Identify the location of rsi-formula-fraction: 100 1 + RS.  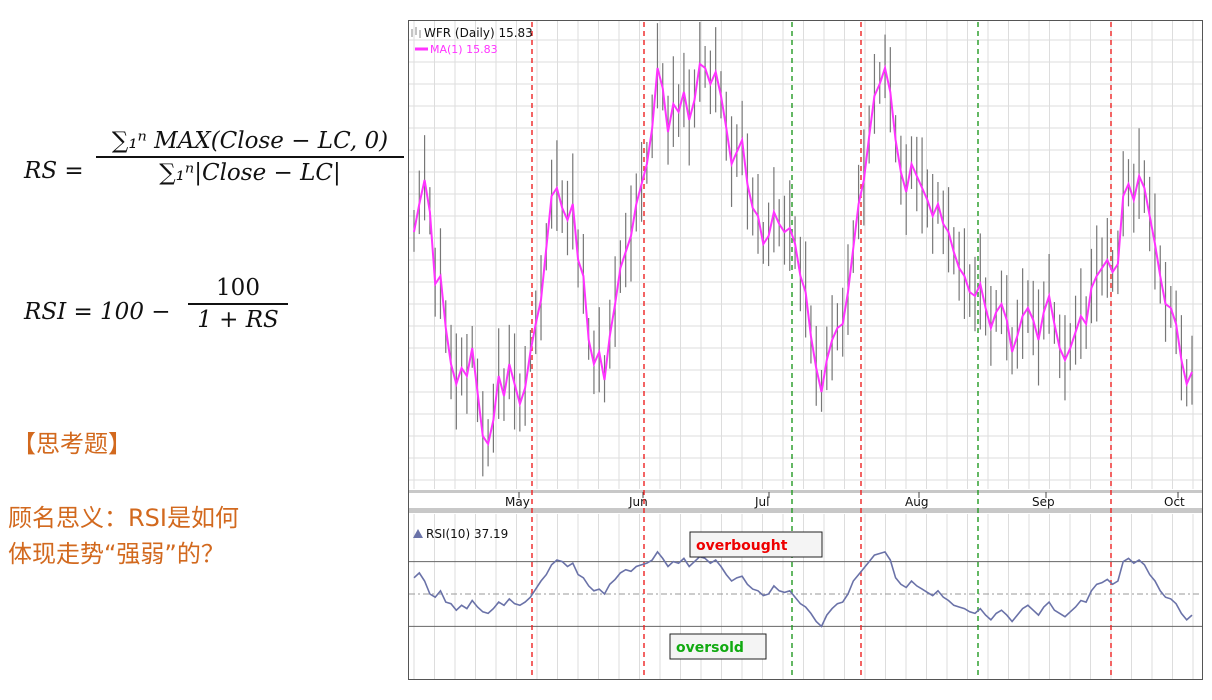
(238, 304).